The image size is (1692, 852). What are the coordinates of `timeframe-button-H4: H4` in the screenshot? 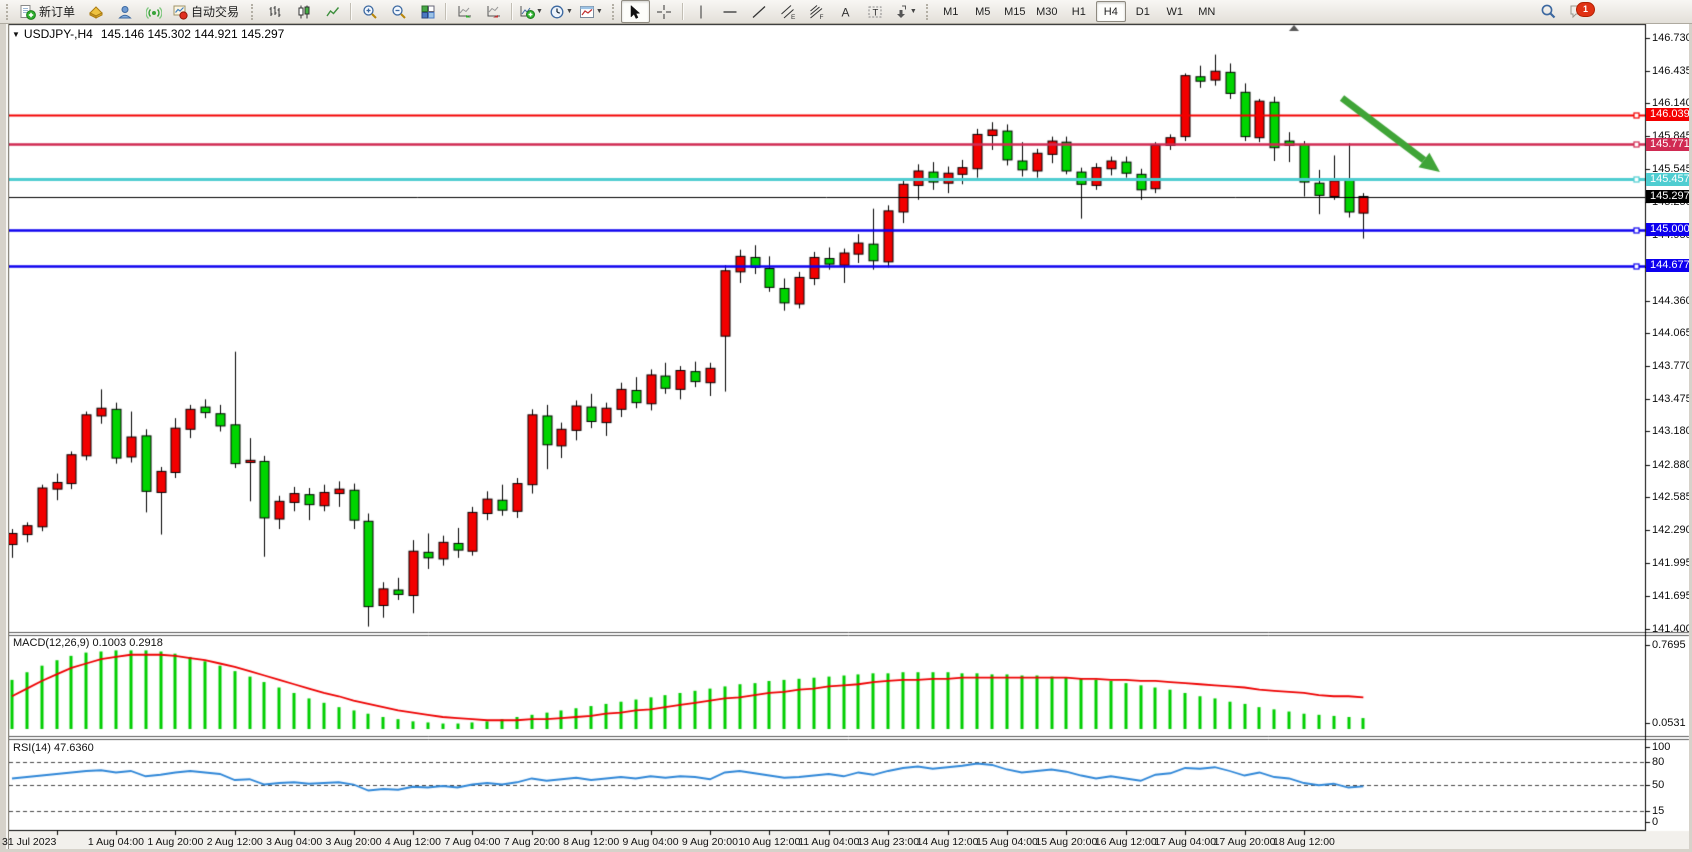 It's located at (1110, 11).